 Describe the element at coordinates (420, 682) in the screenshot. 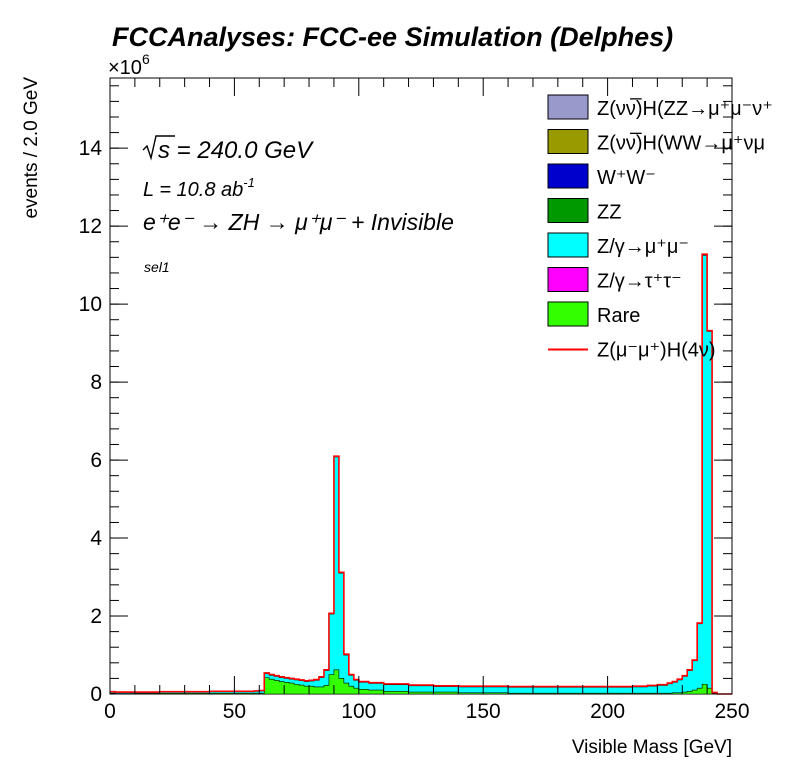

I see `series-rare-fill` at that location.